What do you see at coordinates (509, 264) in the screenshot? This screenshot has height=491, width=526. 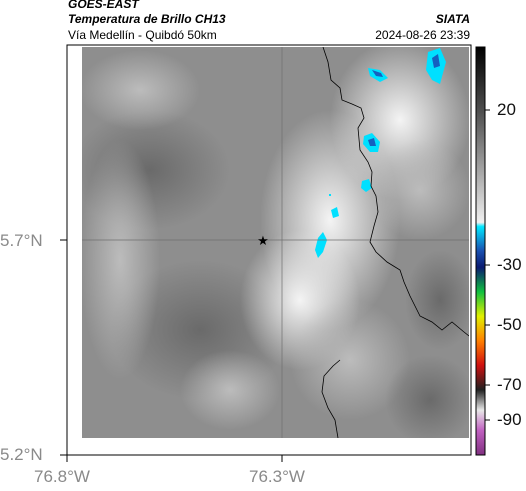 I see `colorbar-tick-label: -30` at bounding box center [509, 264].